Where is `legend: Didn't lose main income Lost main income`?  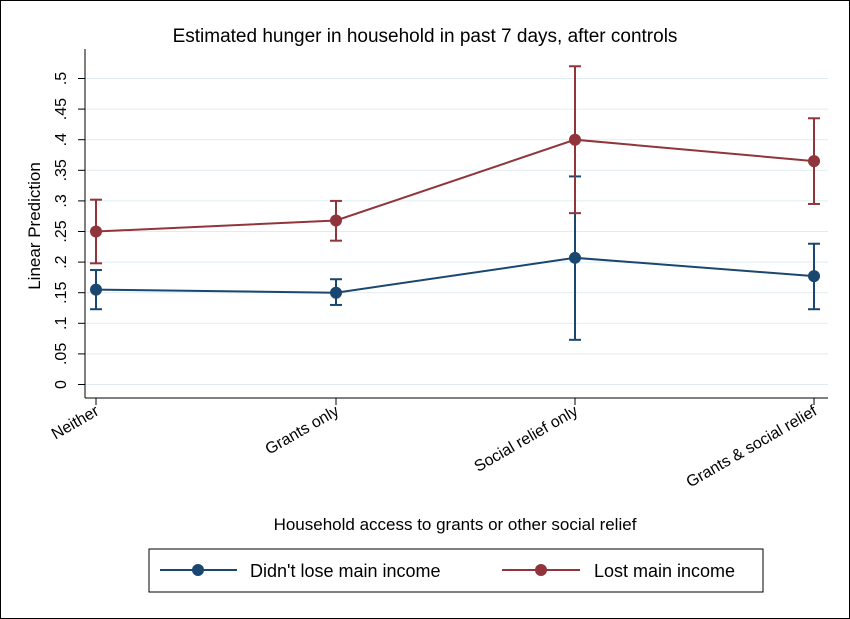 legend: Didn't lose main income Lost main income is located at coordinates (456, 570).